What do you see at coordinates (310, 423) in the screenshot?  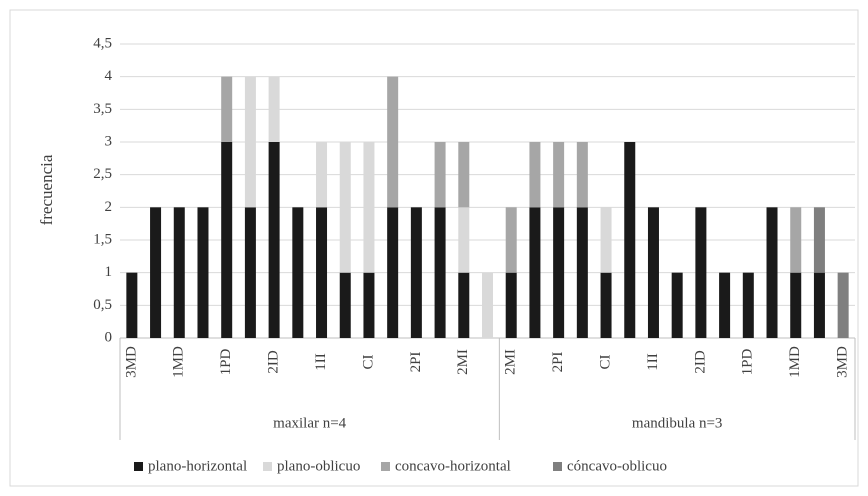 I see `group-label: maxilar n=4` at bounding box center [310, 423].